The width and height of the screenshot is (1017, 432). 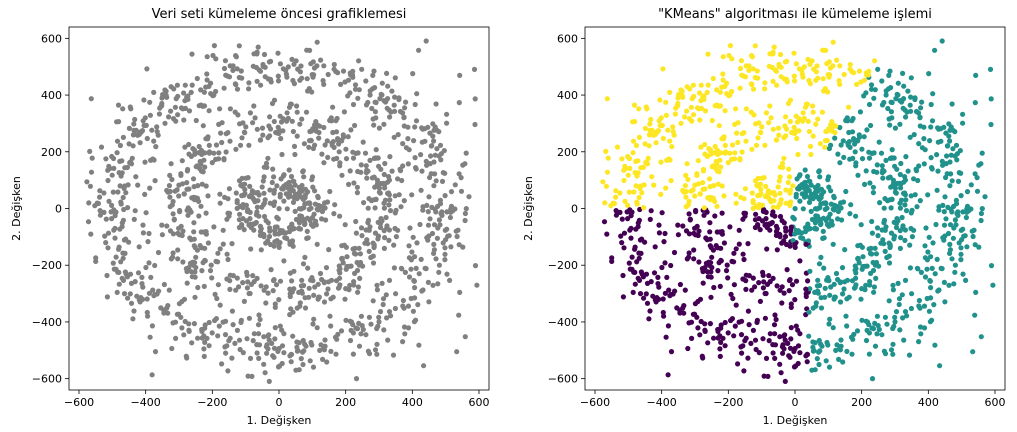 What do you see at coordinates (79, 402) in the screenshot?
I see `x-tick-label: −600` at bounding box center [79, 402].